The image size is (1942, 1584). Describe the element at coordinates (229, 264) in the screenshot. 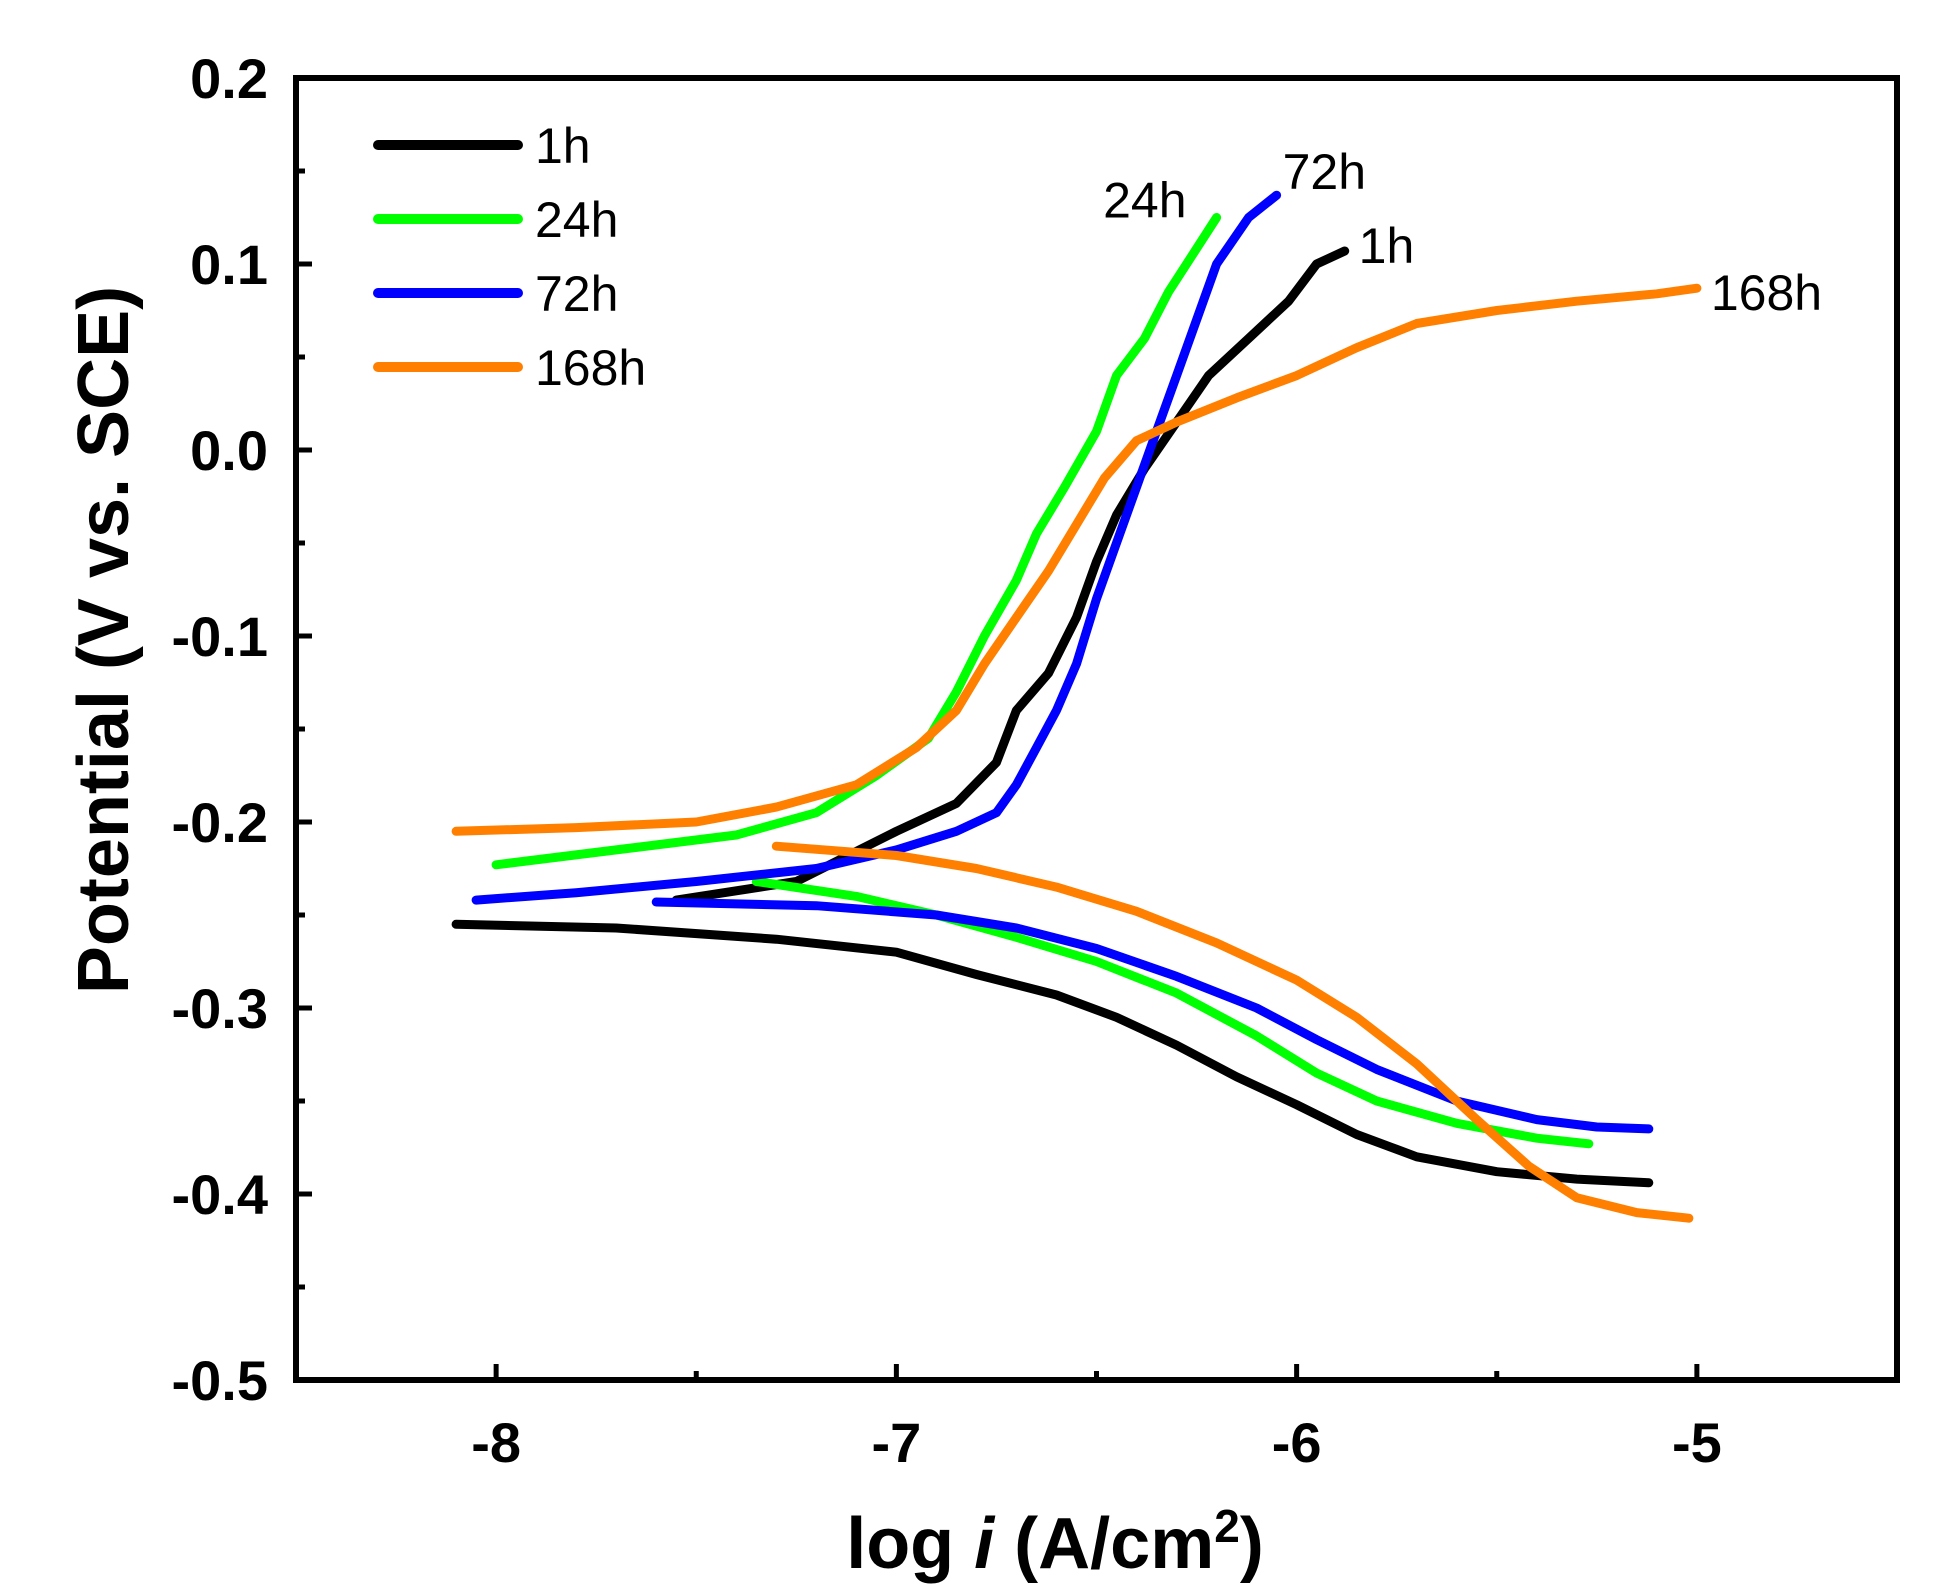

I see `y-tick-label: 0.1` at that location.